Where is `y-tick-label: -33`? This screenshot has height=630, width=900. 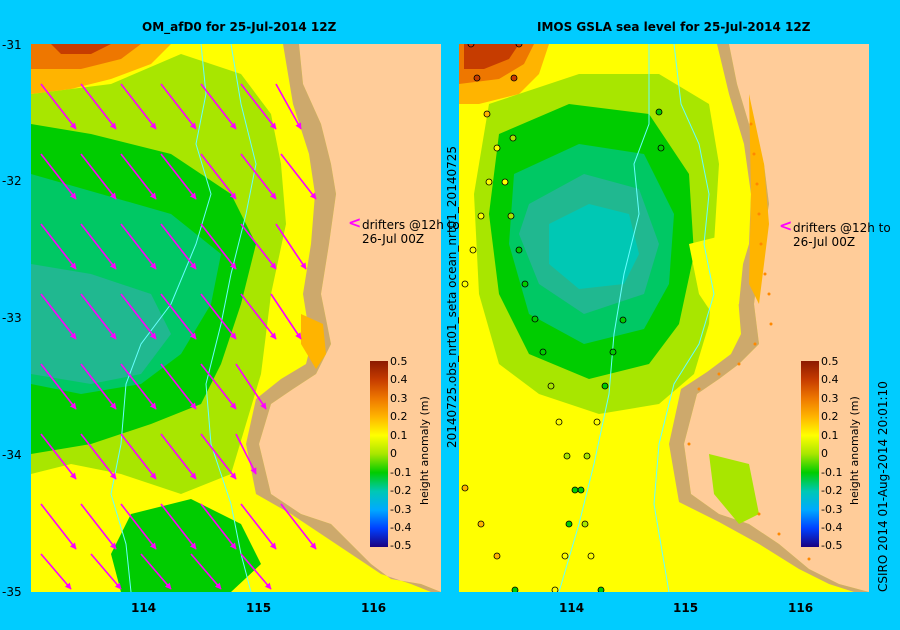 y-tick-label: -33 is located at coordinates (12, 318).